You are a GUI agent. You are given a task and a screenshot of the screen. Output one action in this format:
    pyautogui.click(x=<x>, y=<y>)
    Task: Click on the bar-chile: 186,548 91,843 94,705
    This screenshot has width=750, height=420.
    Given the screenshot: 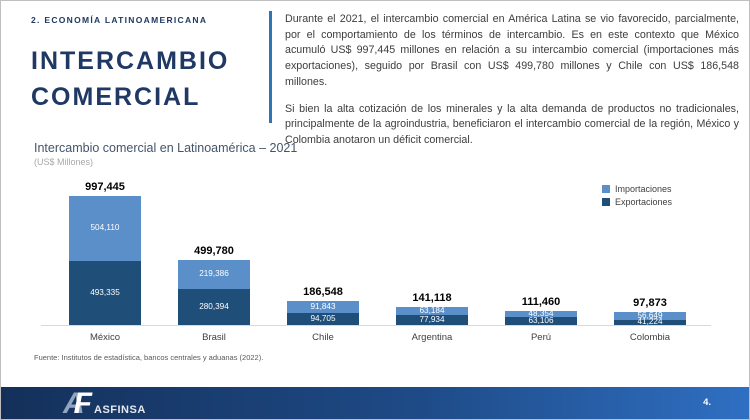 What is the action you would take?
    pyautogui.click(x=323, y=305)
    